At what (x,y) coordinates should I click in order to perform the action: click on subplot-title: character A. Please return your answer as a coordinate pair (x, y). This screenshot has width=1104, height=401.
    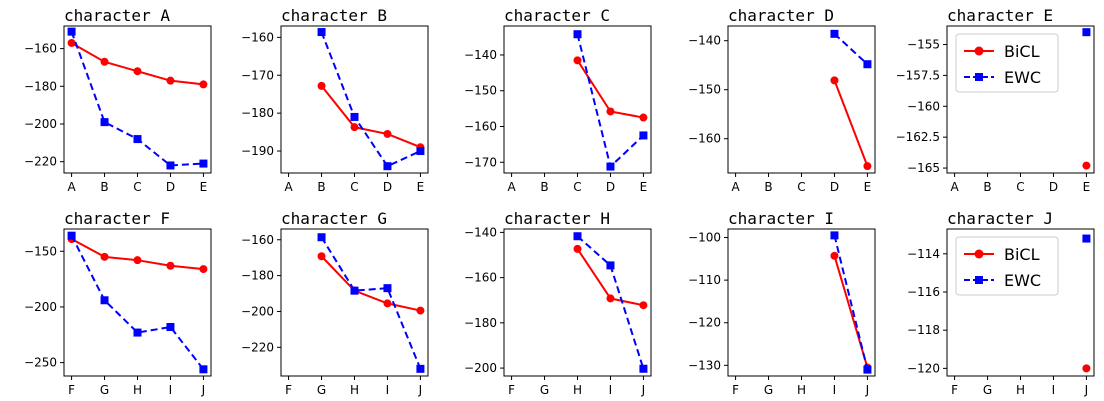
    Looking at the image, I should click on (117, 15).